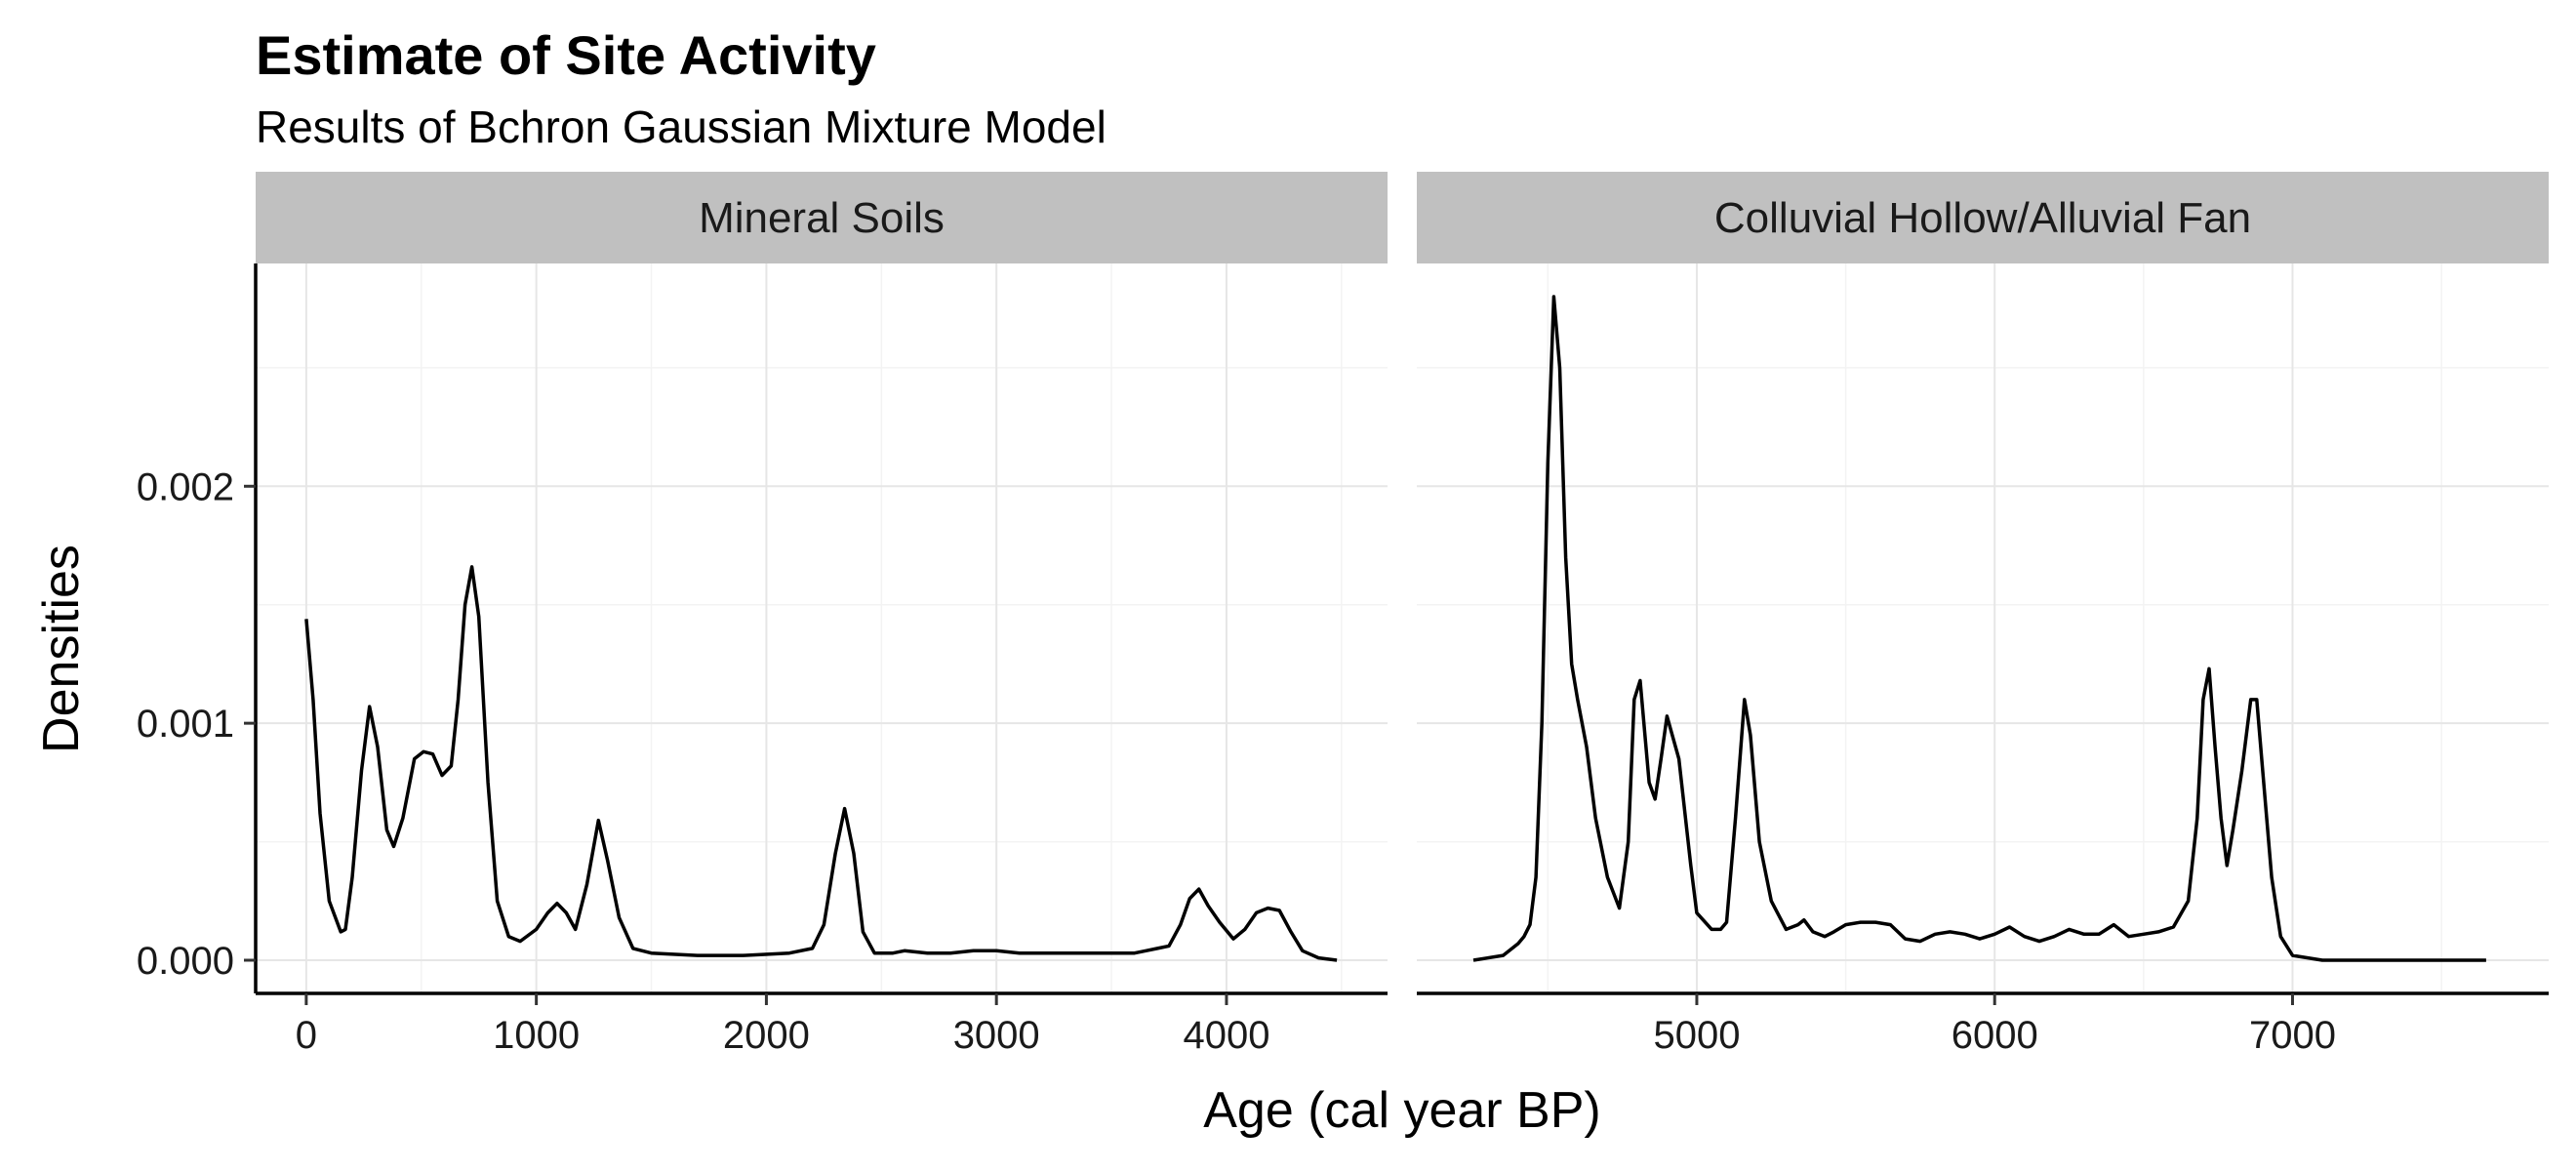 This screenshot has height=1171, width=2576. What do you see at coordinates (306, 1035) in the screenshot?
I see `x-tick-label: 0` at bounding box center [306, 1035].